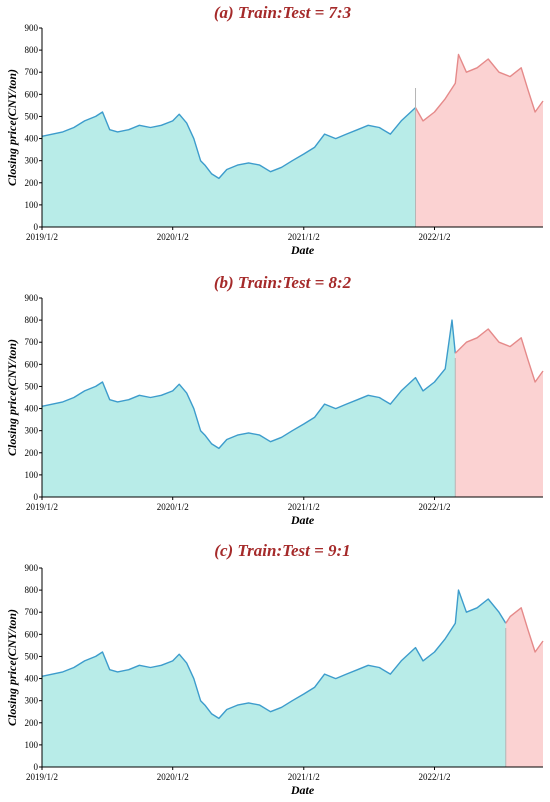 The width and height of the screenshot is (550, 802). What do you see at coordinates (282, 550) in the screenshot?
I see `chart-title: (c) Train:Test = 9:1` at bounding box center [282, 550].